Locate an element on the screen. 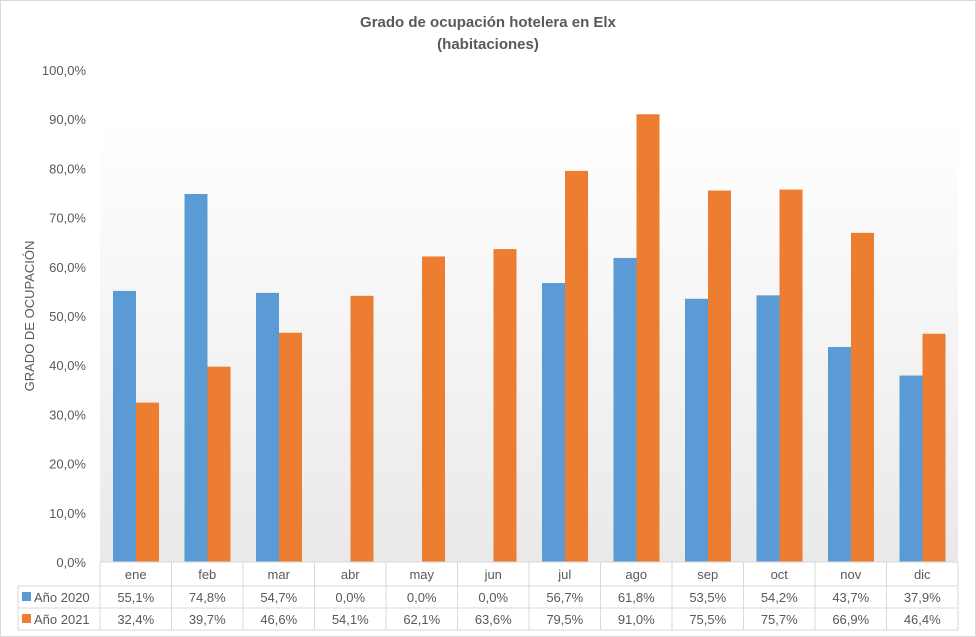 The width and height of the screenshot is (976, 637). x-tick-label: ago is located at coordinates (636, 574).